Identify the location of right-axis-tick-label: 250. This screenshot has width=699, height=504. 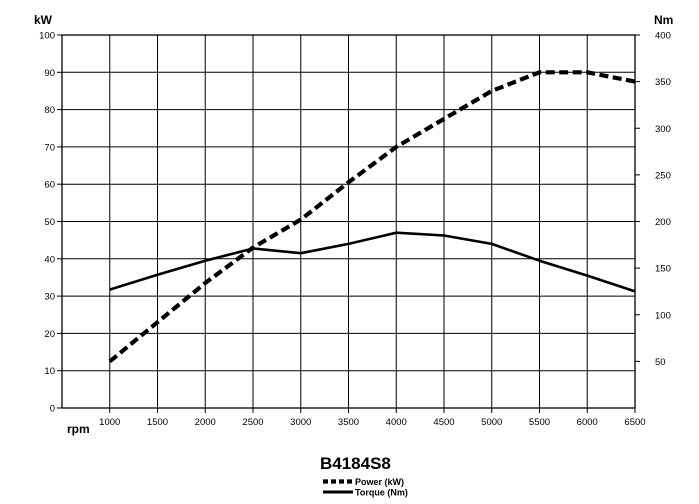
(663, 175).